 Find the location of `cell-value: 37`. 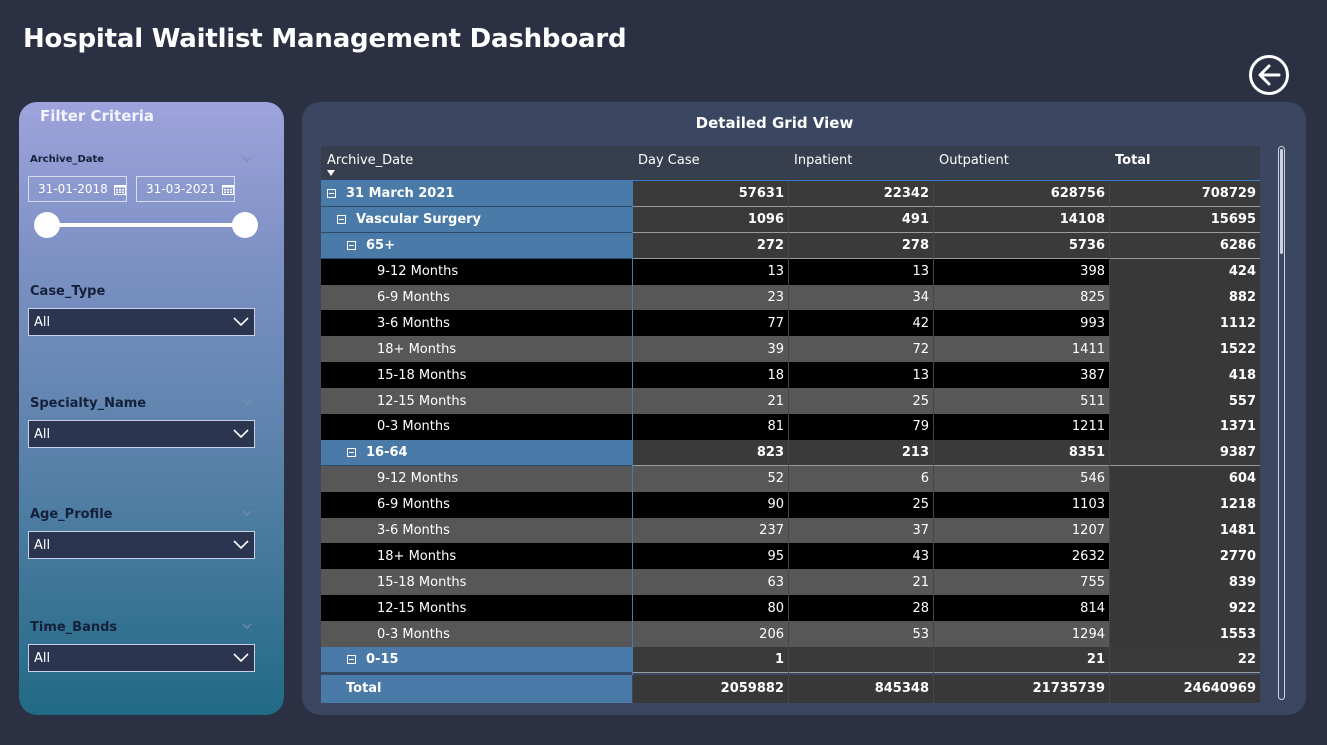

cell-value: 37 is located at coordinates (861, 530).